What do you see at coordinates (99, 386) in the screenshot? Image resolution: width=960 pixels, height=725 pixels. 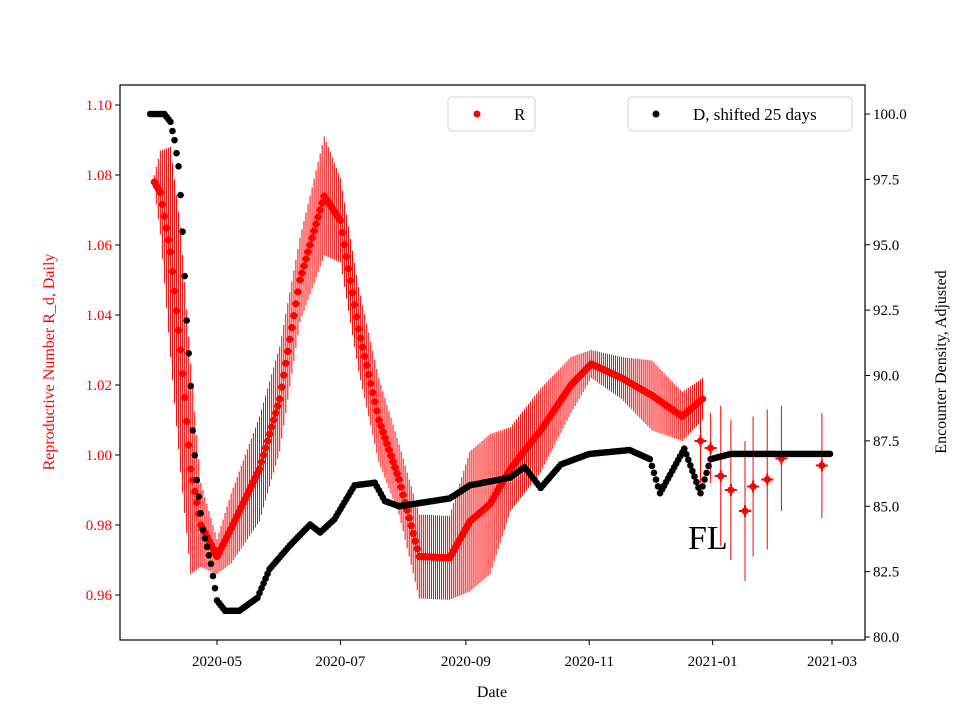 I see `y-left-tick-label: 1.02` at bounding box center [99, 386].